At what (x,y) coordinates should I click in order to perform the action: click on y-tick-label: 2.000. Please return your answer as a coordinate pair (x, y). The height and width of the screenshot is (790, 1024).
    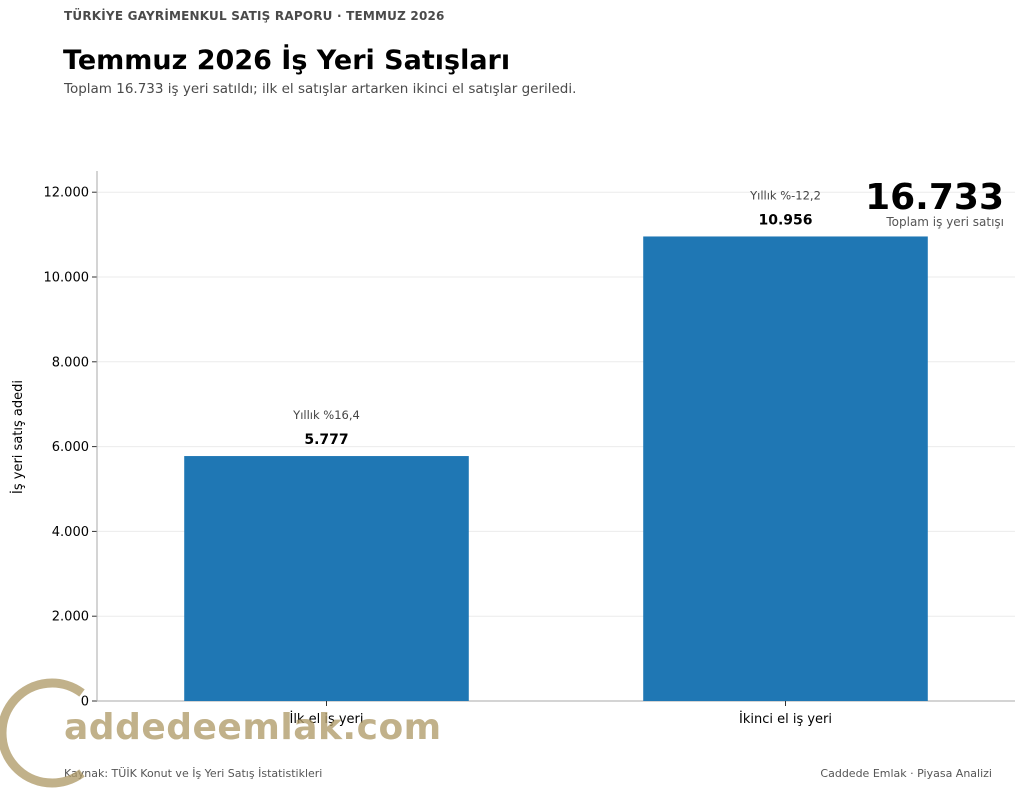
    Looking at the image, I should click on (70, 617).